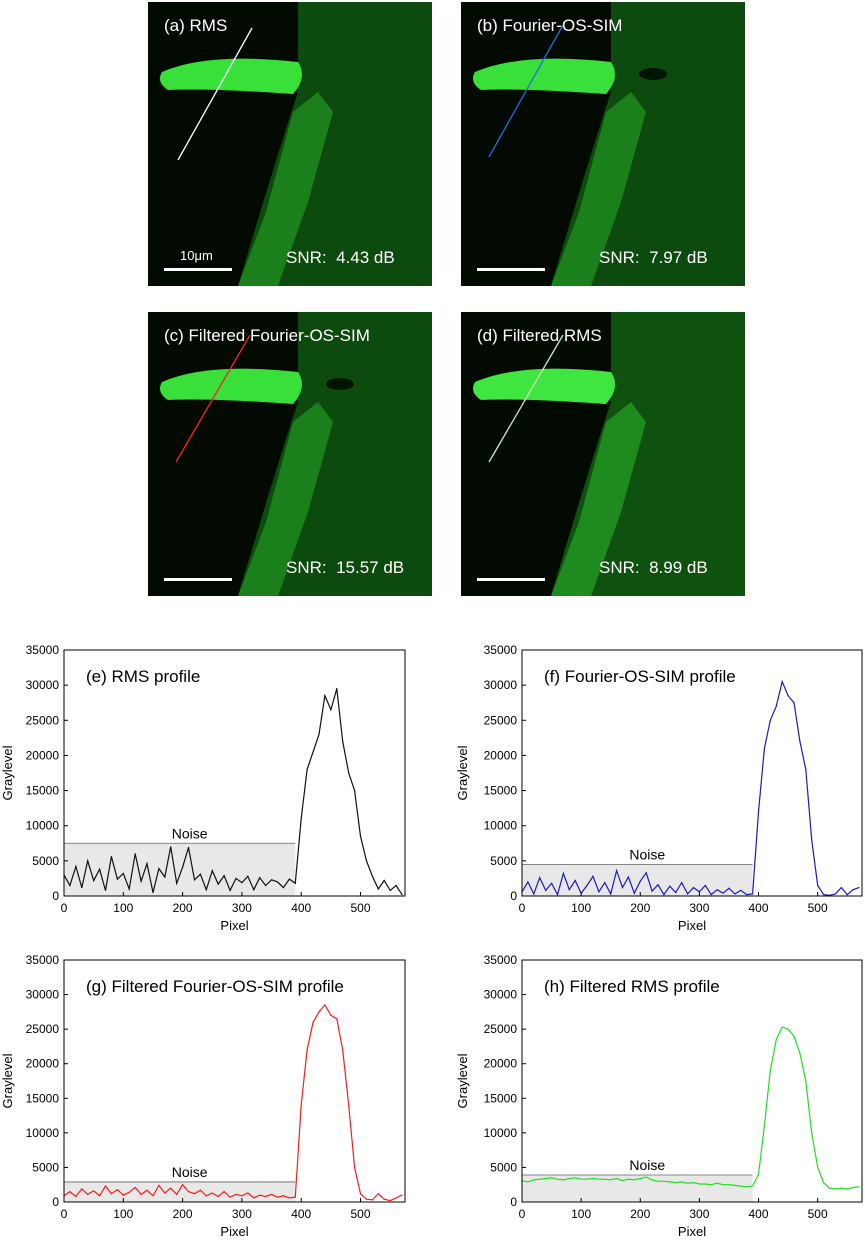  Describe the element at coordinates (603, 454) in the screenshot. I see `image-panel-d: (d) Filtered RMS SNR: 8.99 dB` at that location.